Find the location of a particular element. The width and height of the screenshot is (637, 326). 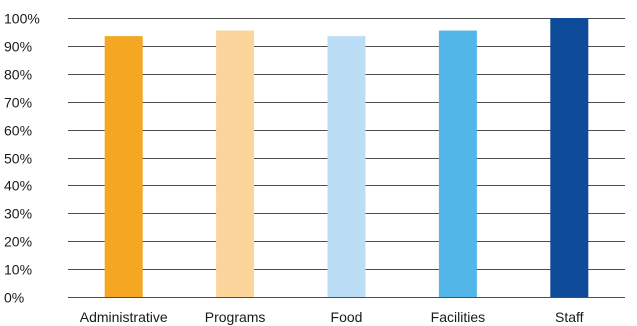

bar-administrative is located at coordinates (123, 166).